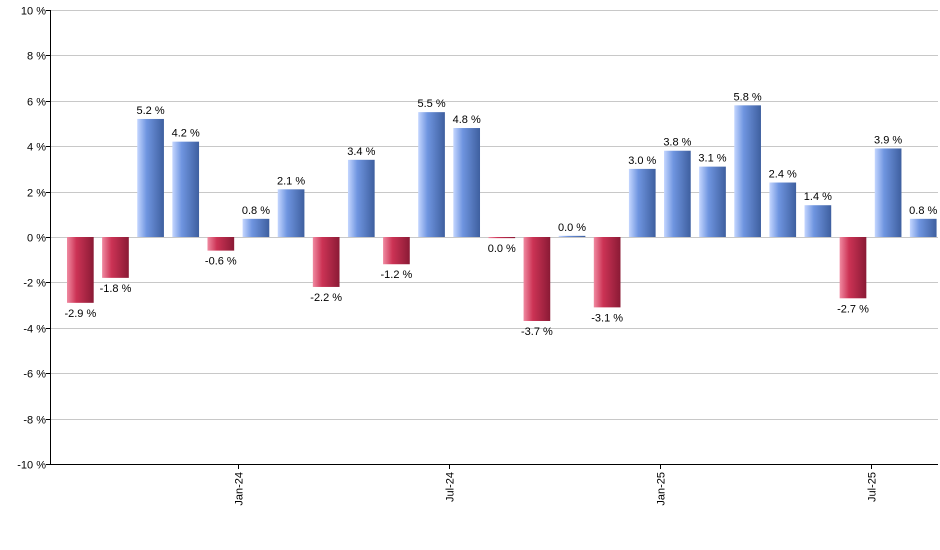 Image resolution: width=940 pixels, height=550 pixels. Describe the element at coordinates (361, 152) in the screenshot. I see `bar-value-label: 3.4 %` at that location.